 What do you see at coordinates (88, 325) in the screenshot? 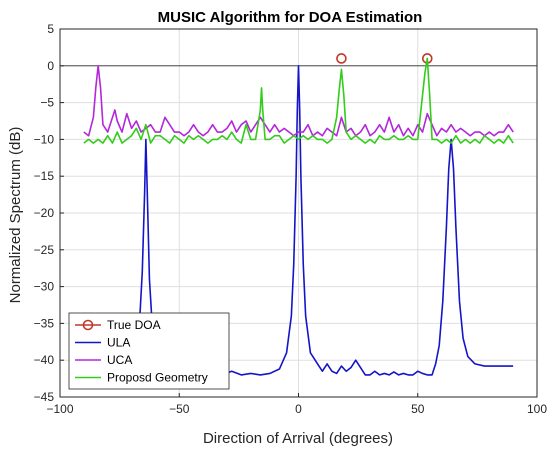
I see `legend-marker` at bounding box center [88, 325].